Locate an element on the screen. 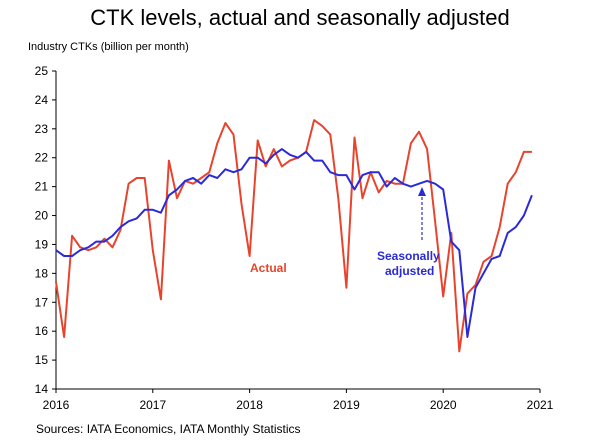 The width and height of the screenshot is (600, 448). y-tick-label: 17 is located at coordinates (42, 302).